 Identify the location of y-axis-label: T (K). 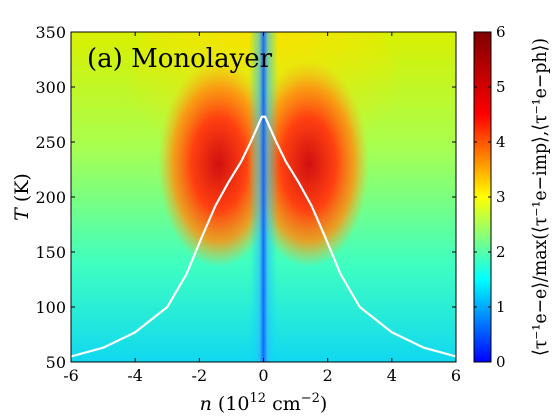
(22, 197).